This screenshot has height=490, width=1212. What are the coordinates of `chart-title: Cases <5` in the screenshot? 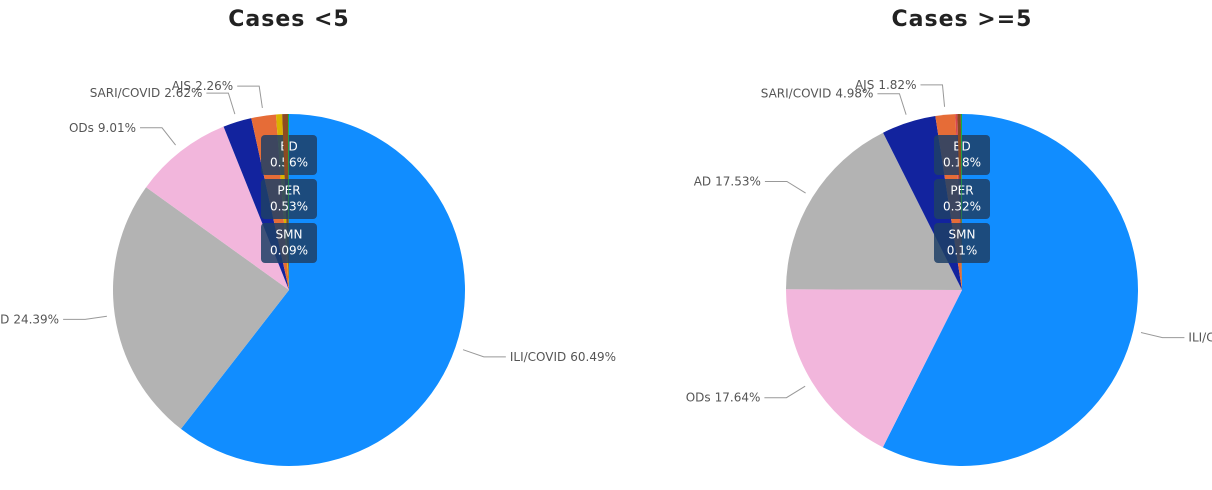 It's located at (289, 19).